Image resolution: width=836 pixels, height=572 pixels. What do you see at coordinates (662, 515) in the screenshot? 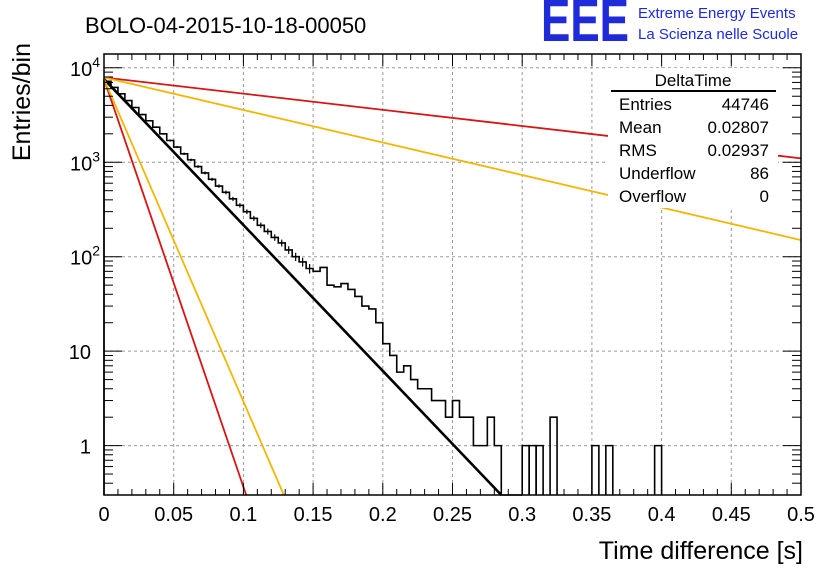
I see `x-tick-label: 0.4` at bounding box center [662, 515].